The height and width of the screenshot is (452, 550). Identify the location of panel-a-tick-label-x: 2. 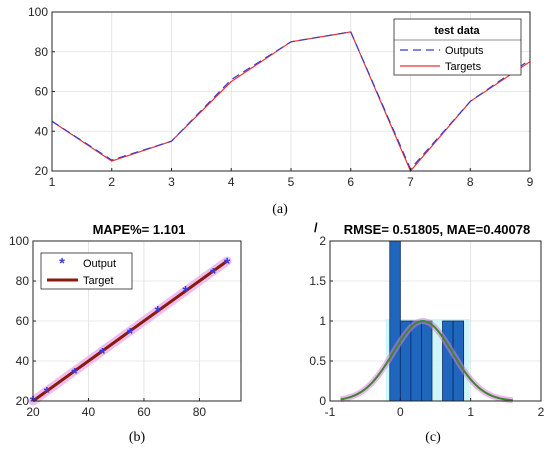
(111, 182).